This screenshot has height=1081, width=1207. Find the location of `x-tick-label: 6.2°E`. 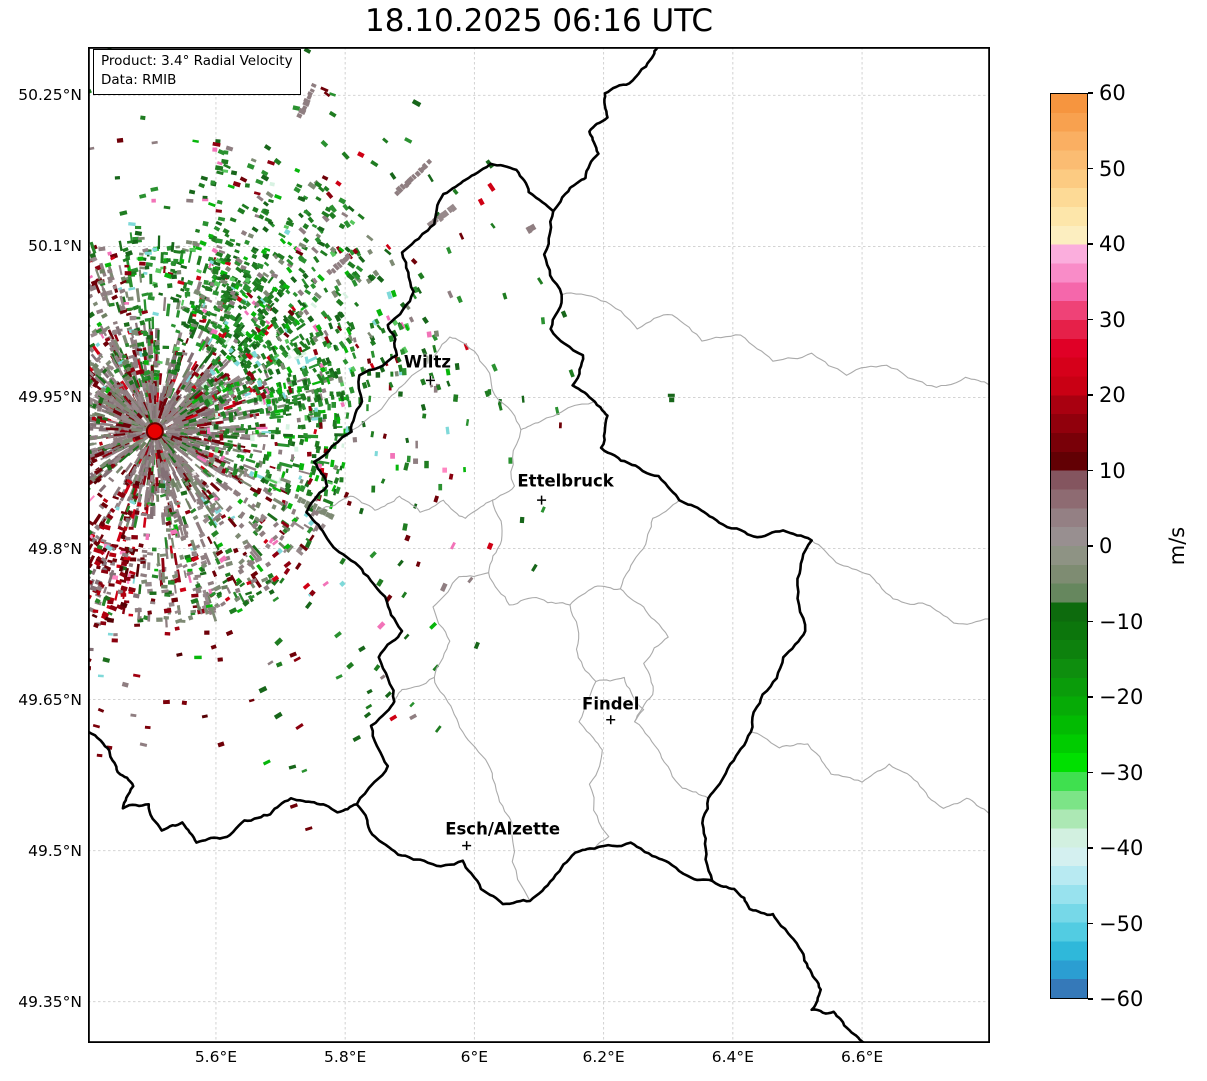

x-tick-label: 6.2°E is located at coordinates (603, 1057).